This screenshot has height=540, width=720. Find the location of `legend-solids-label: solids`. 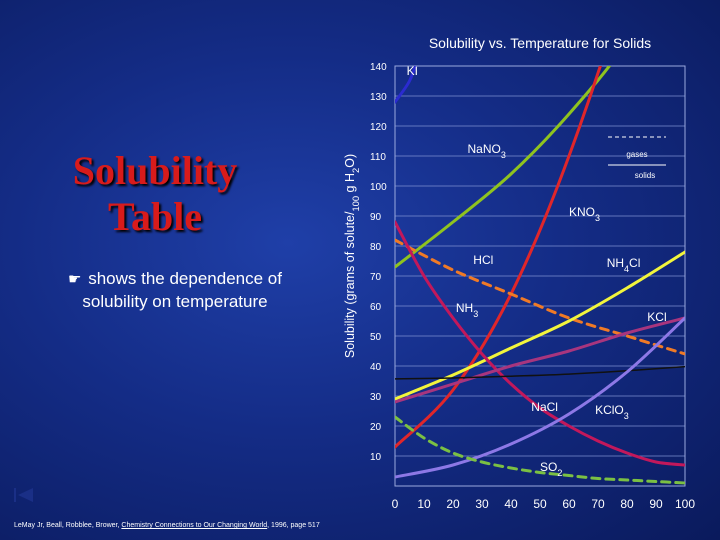

legend-solids-label: solids is located at coordinates (645, 175).